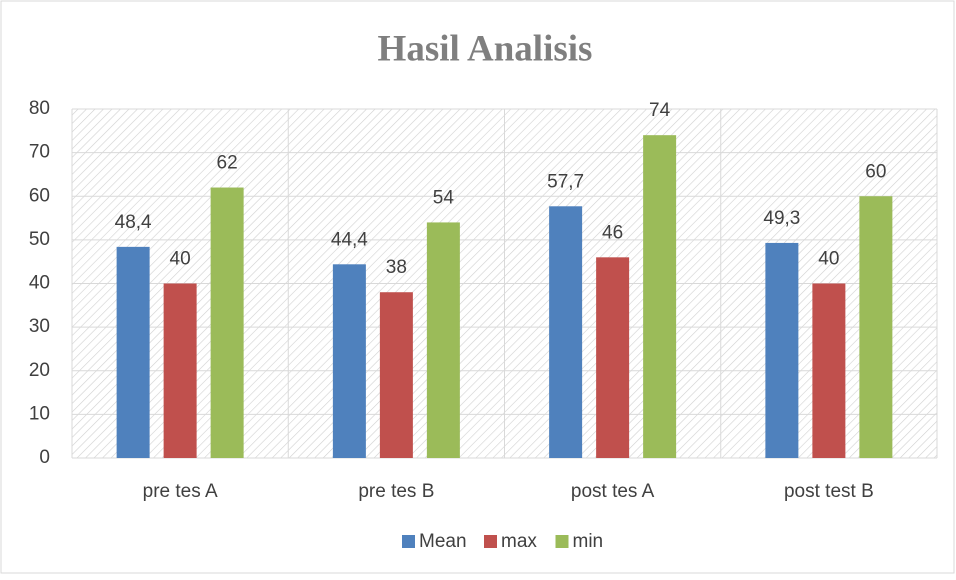  What do you see at coordinates (444, 197) in the screenshot?
I see `data-label: 54` at bounding box center [444, 197].